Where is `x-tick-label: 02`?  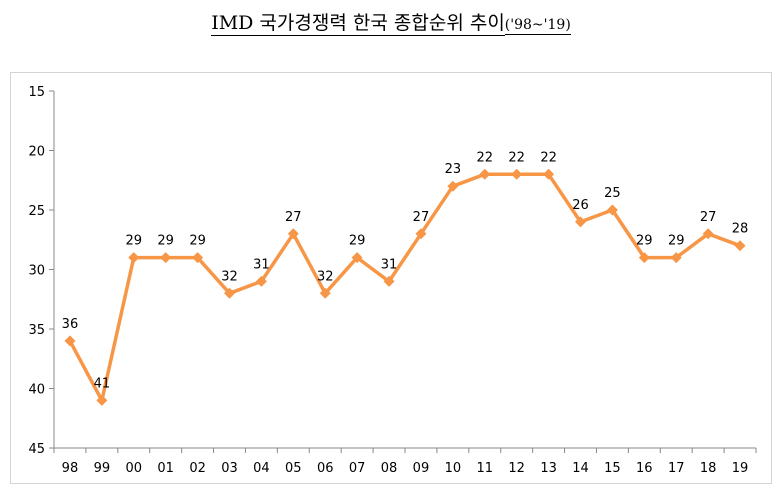
x-tick-label: 02 is located at coordinates (197, 468).